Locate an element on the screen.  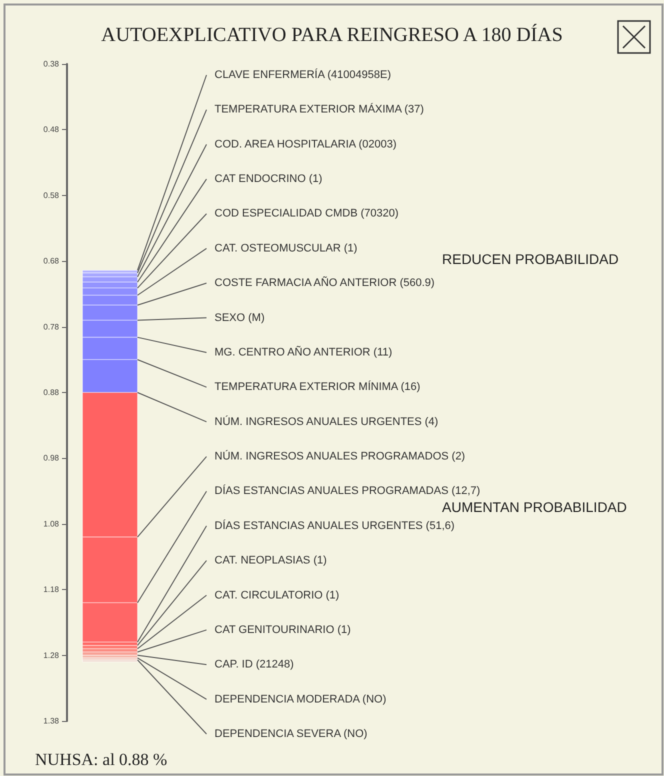
text: NUHSA: al 0.88 % is located at coordinates (101, 759).